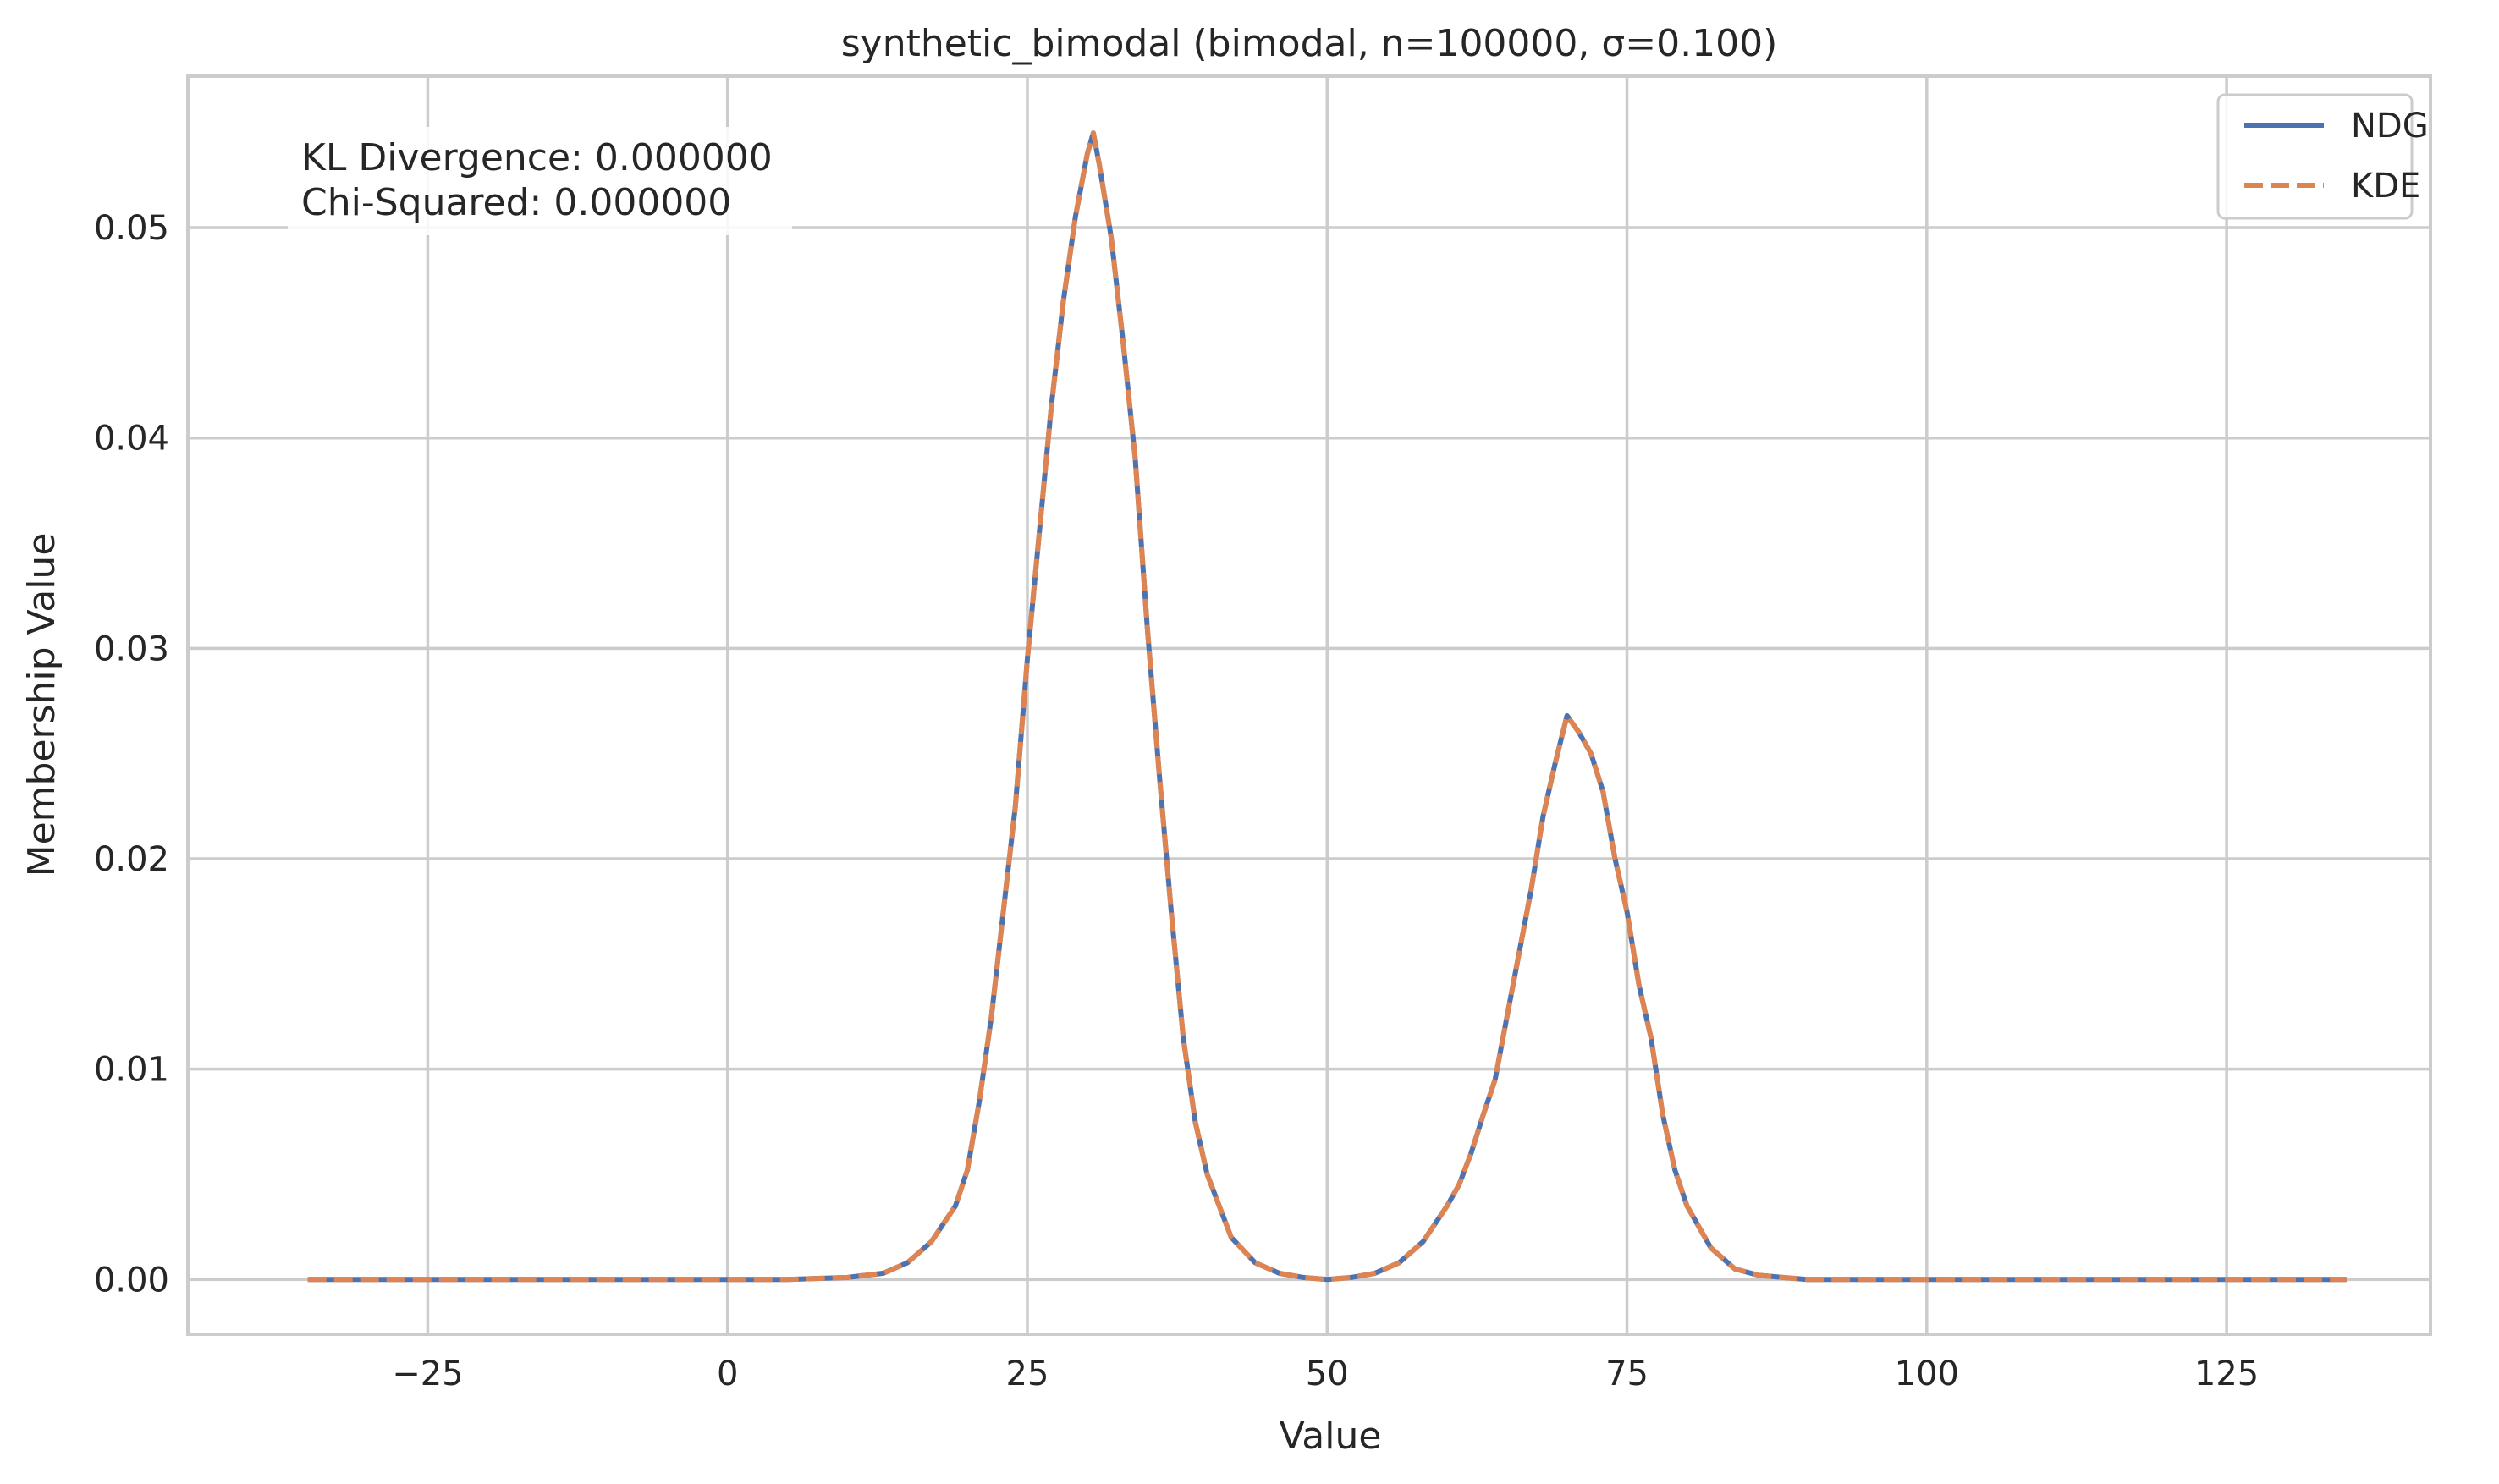 This screenshot has height=1484, width=2499. What do you see at coordinates (131, 754) in the screenshot?
I see `y-tick-labels: 0.00 0.01 0.02 0.03 0.04 0.05` at bounding box center [131, 754].